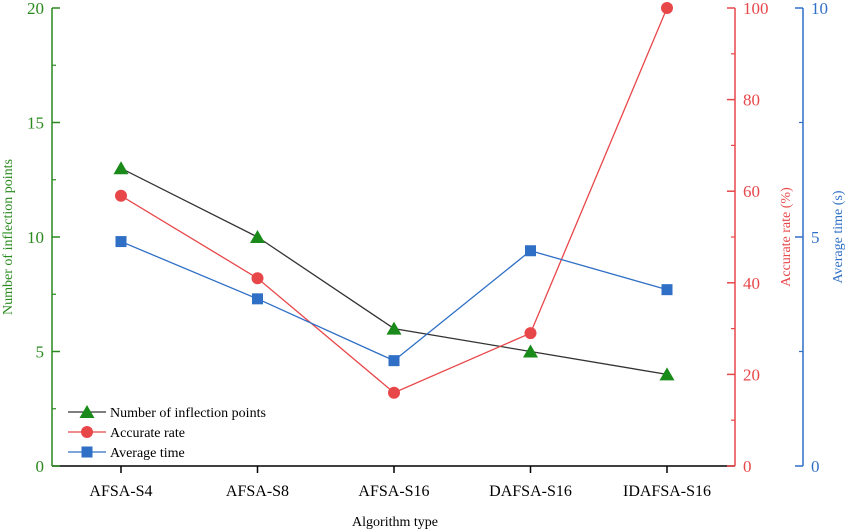  Describe the element at coordinates (257, 491) in the screenshot. I see `x-tick-label: AFSA-S8` at that location.